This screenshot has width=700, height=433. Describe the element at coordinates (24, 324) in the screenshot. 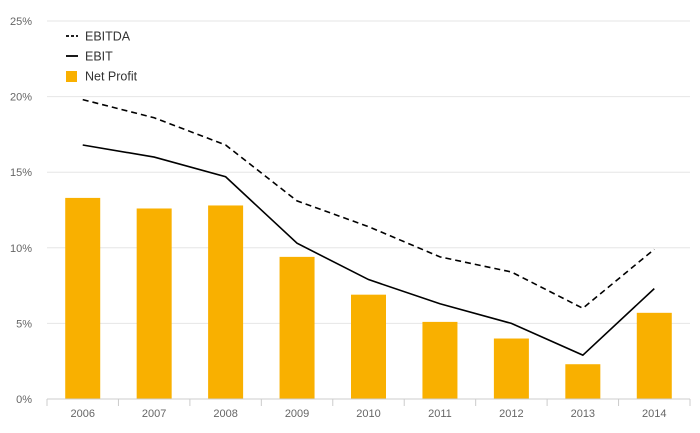

I see `y-tick-label: 5%` at that location.